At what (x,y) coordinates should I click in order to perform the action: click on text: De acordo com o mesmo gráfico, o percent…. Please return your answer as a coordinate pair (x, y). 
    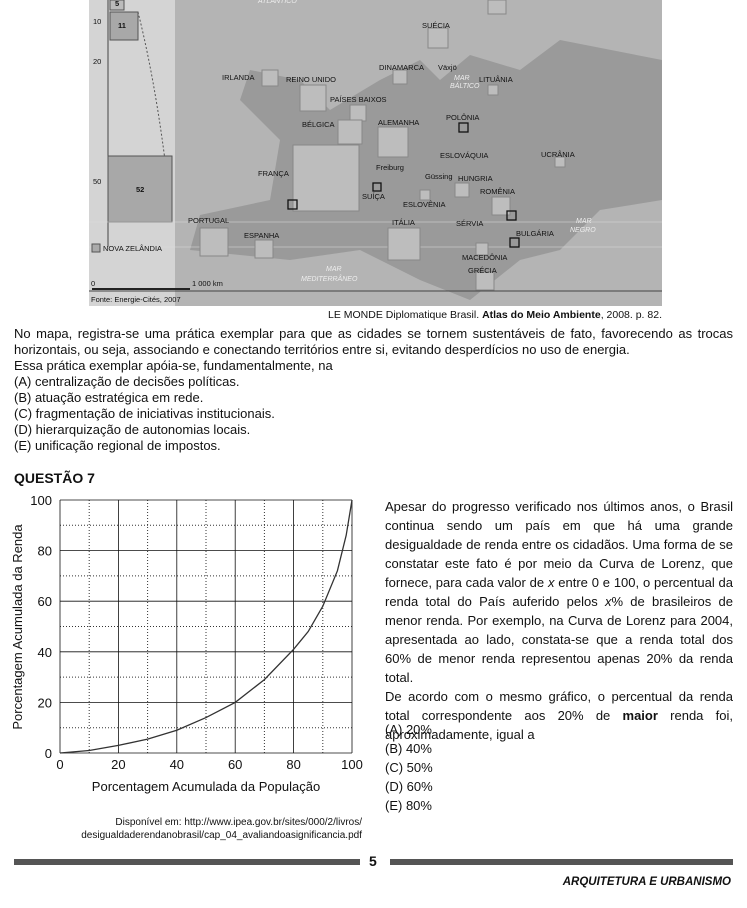
    Looking at the image, I should click on (559, 706).